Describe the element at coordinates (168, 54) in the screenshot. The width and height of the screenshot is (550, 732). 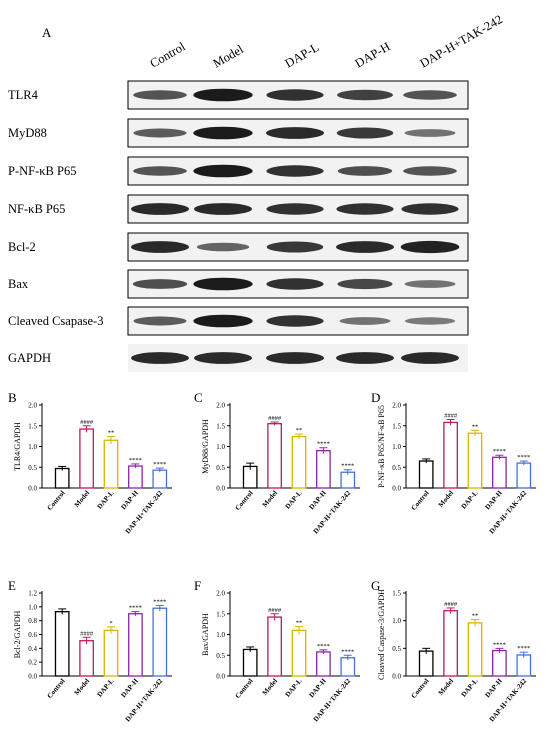
I see `lane-label-0: Control` at that location.